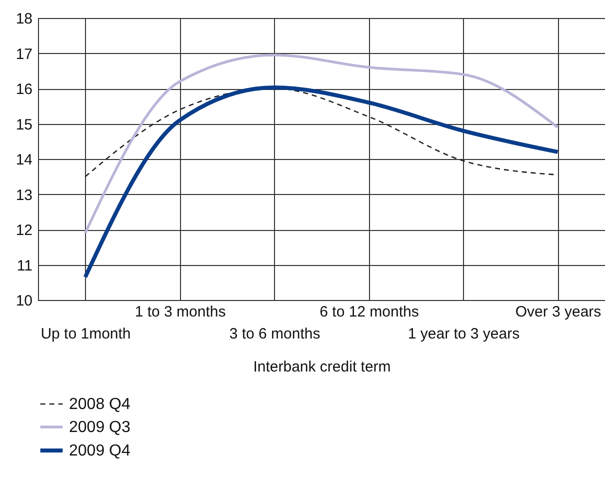  I want to click on y-tick-label: 17, so click(24, 54).